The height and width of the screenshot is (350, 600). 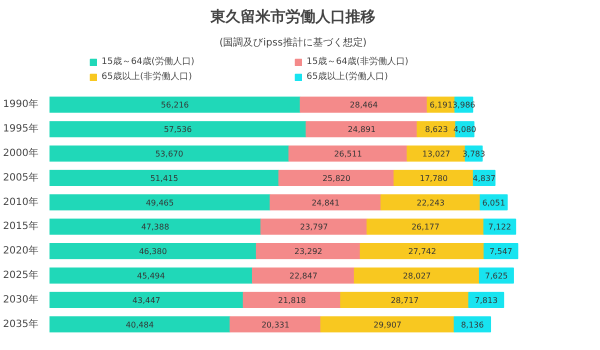 What do you see at coordinates (149, 62) in the screenshot?
I see `legend-label: 15歳～64歳(労働人口)` at bounding box center [149, 62].